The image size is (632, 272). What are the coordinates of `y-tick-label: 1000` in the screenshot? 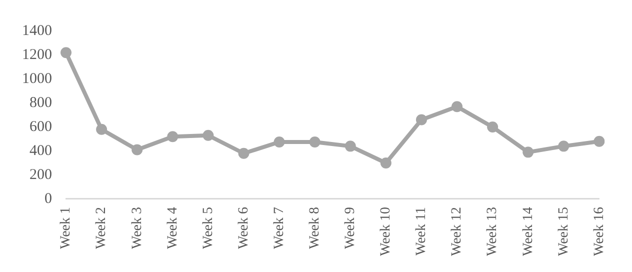 It's located at (37, 78).